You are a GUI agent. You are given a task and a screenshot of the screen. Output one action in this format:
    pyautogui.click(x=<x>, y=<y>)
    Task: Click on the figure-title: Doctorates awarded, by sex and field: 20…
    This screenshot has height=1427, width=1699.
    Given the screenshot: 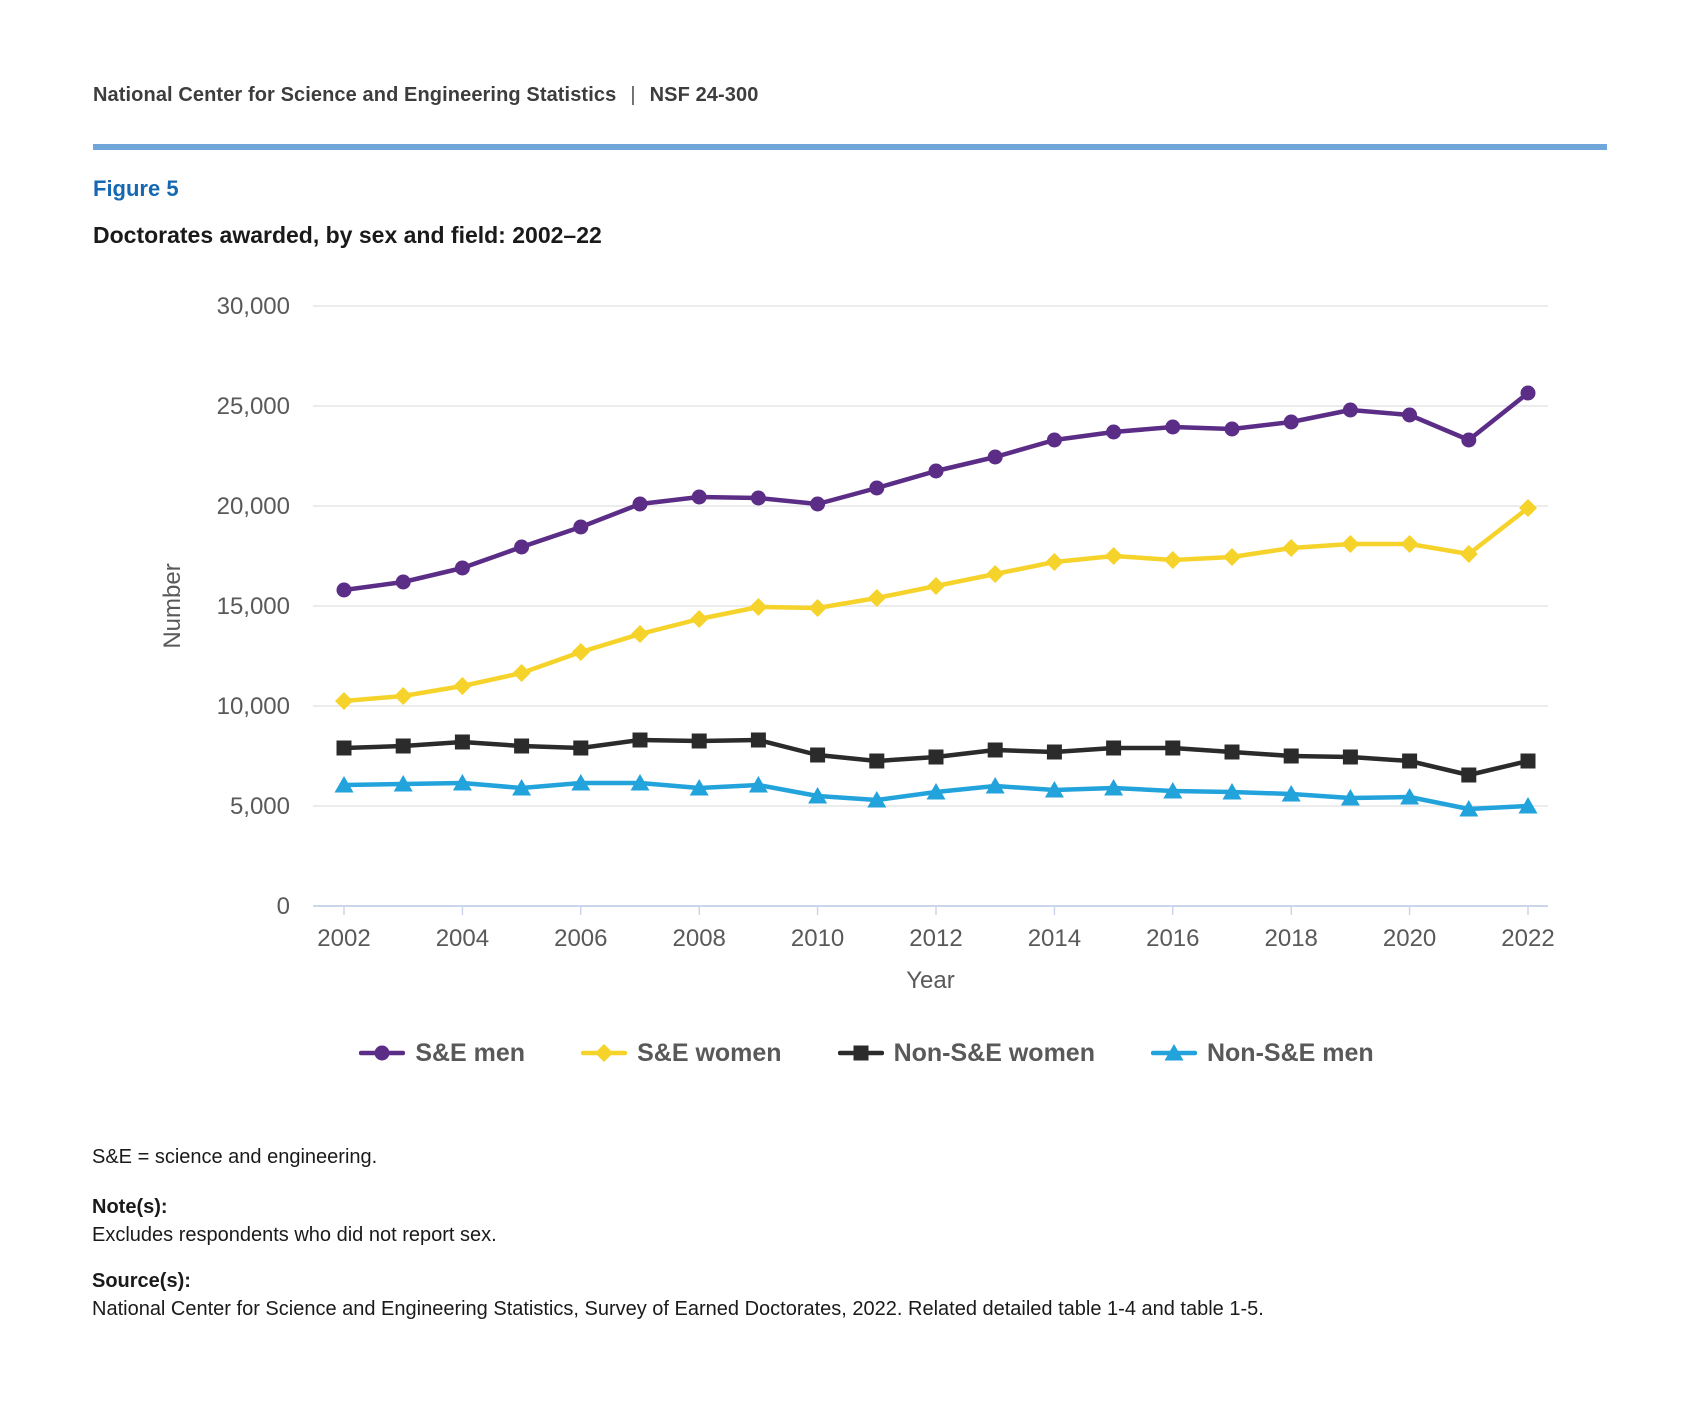 What is the action you would take?
    pyautogui.click(x=347, y=235)
    